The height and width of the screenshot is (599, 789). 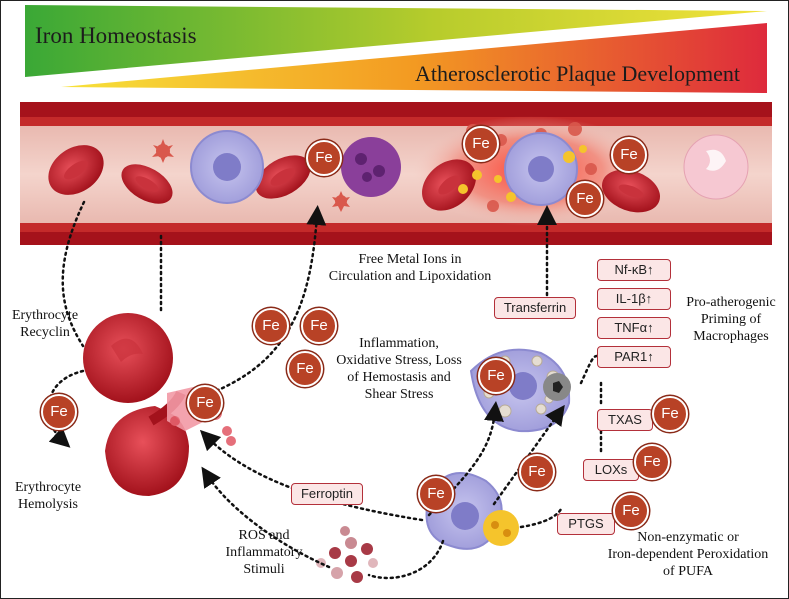 What do you see at coordinates (414, 58) in the screenshot?
I see `plaque-development-banner` at bounding box center [414, 58].